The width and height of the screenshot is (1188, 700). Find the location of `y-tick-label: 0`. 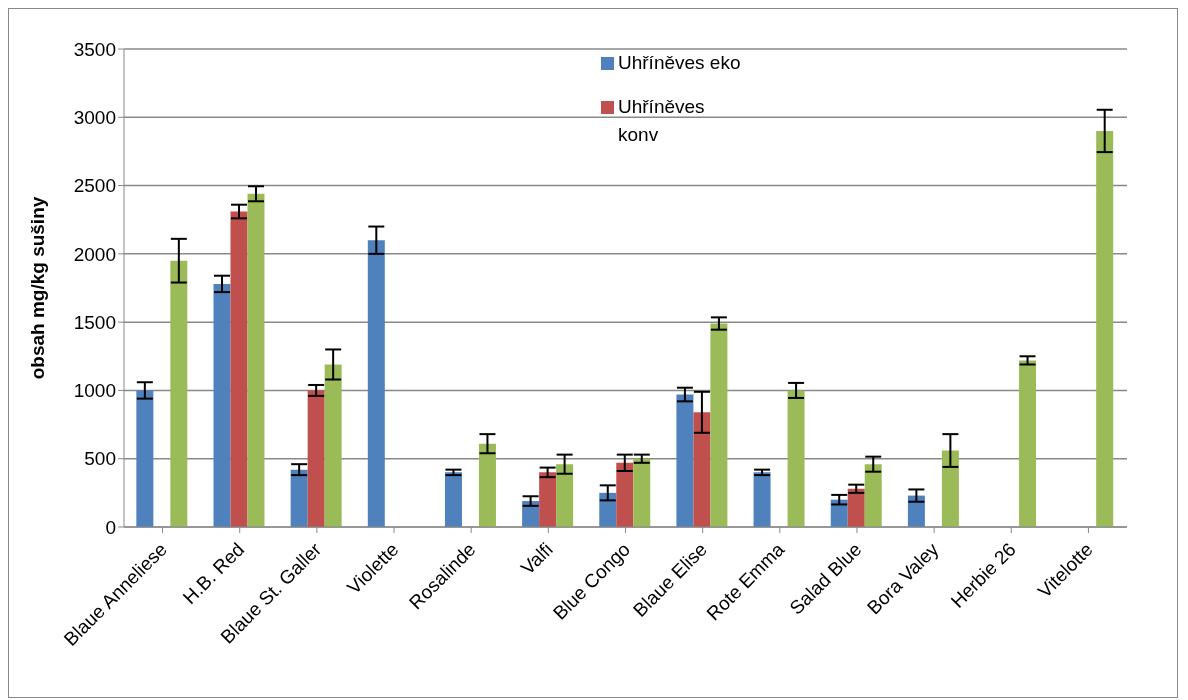

y-tick-label: 0 is located at coordinates (110, 527).